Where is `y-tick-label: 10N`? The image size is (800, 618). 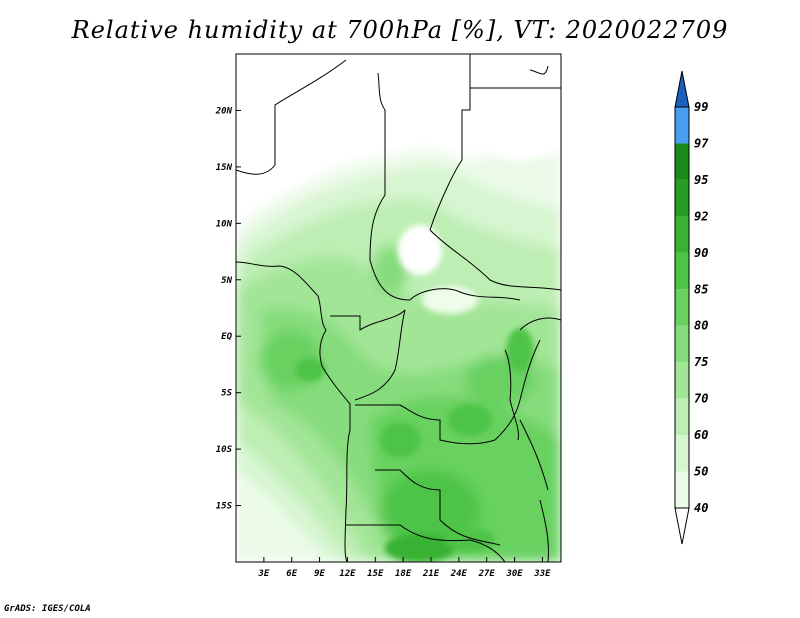 y-tick-label: 10N is located at coordinates (224, 224).